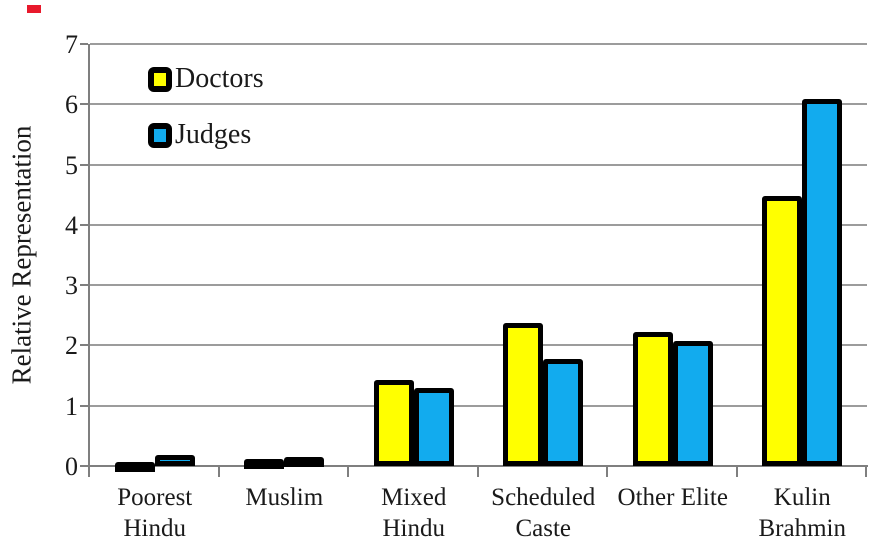 This screenshot has height=558, width=880. I want to click on legend-item-judges: Judges, so click(206, 134).